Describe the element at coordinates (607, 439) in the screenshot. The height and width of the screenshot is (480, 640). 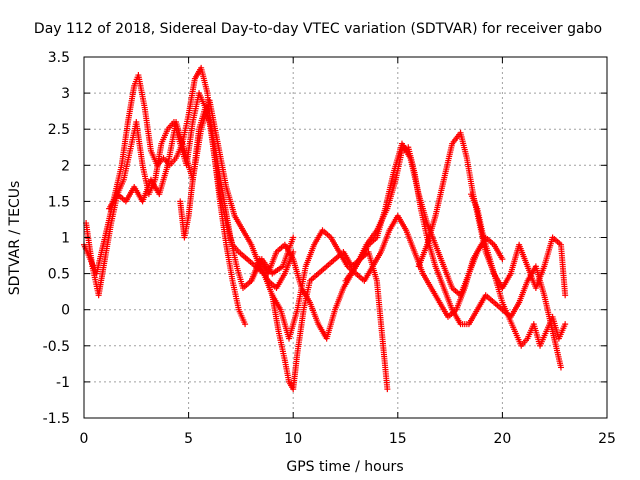
I see `x-tick-label: 25` at that location.